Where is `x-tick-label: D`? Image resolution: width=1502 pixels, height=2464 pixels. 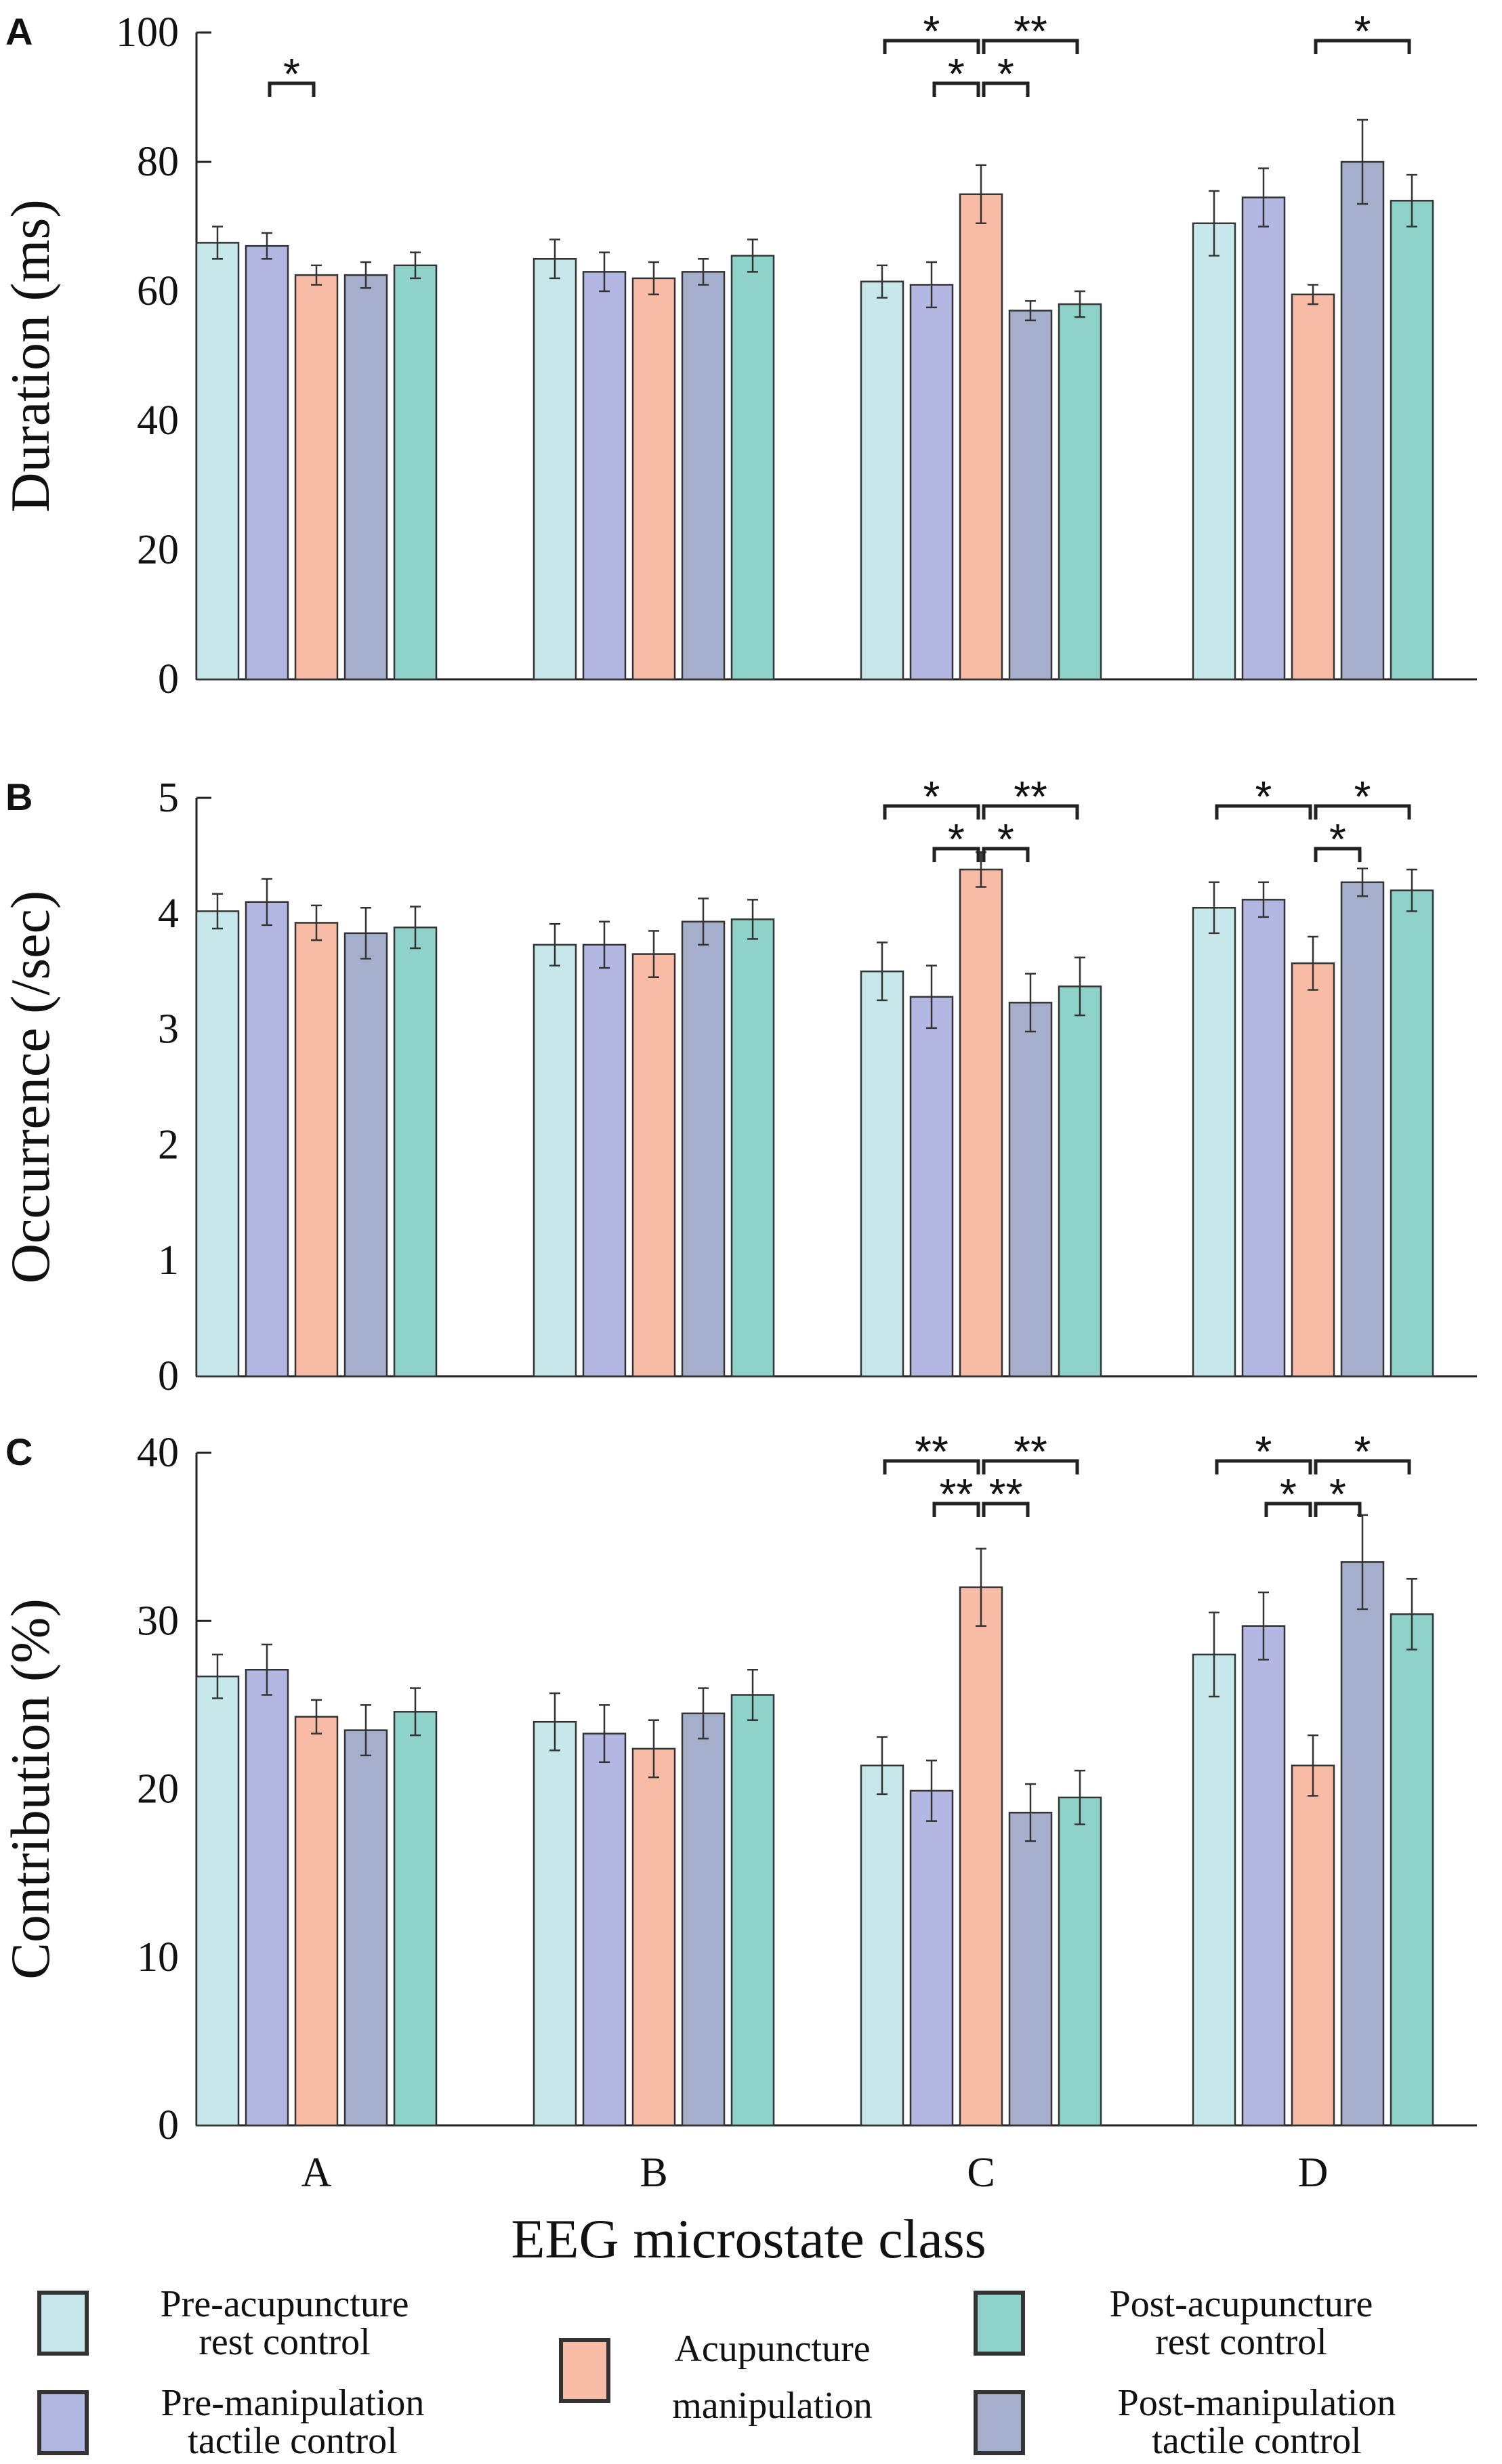 x-tick-label: D is located at coordinates (1313, 2173).